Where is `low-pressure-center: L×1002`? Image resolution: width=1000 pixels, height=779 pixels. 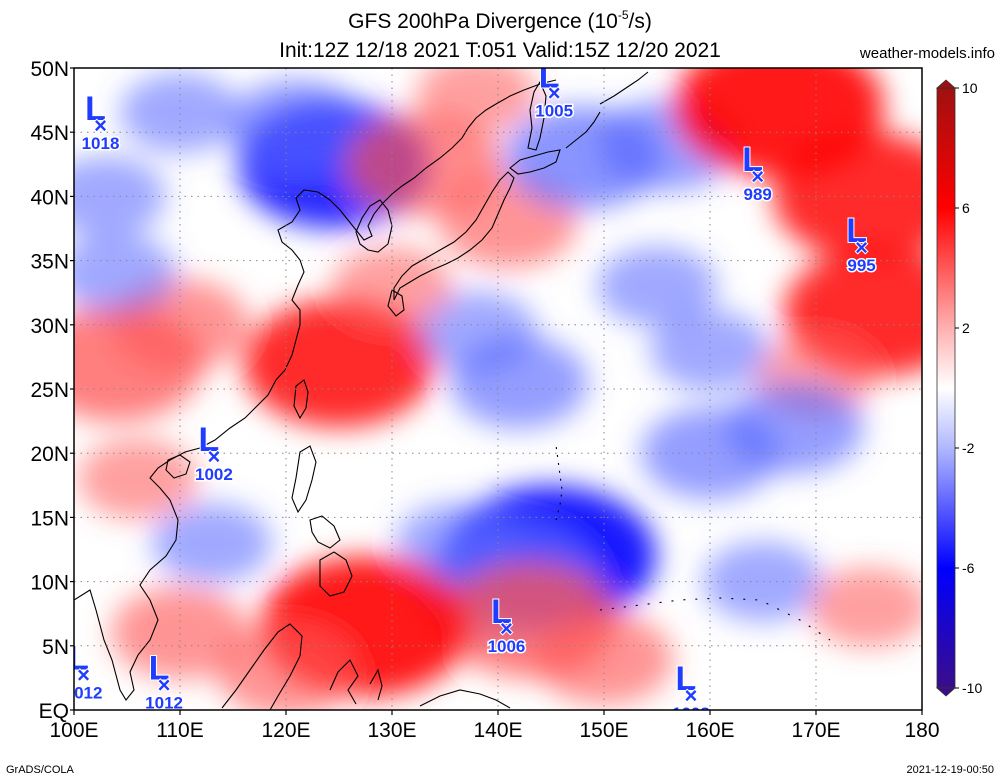 low-pressure-center: L×1002 is located at coordinates (214, 453).